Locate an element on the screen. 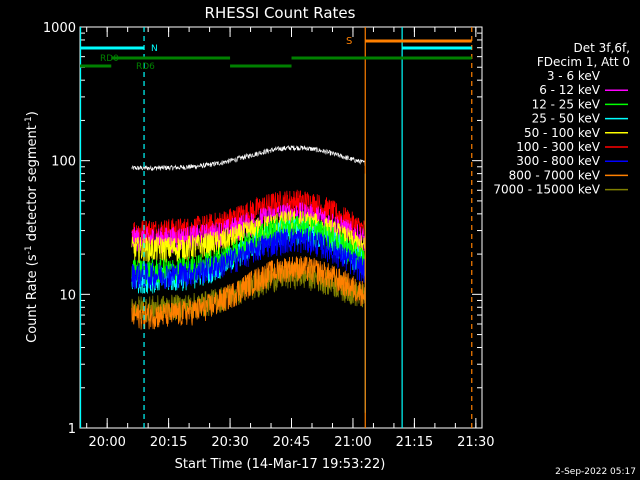  chart-title: RHESSI Count Rates is located at coordinates (280, 13).